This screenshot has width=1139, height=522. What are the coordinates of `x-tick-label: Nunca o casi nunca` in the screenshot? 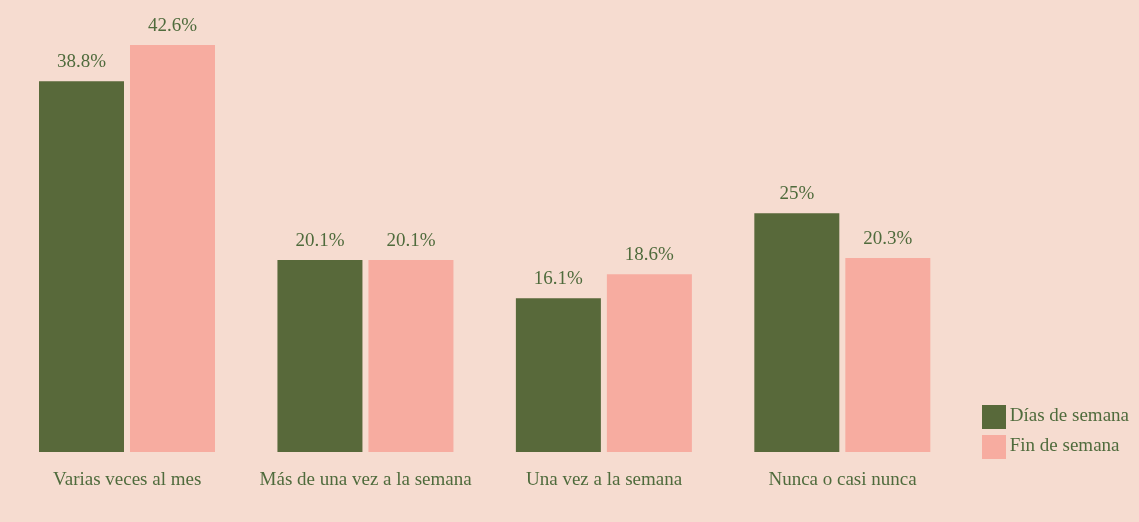 It's located at (843, 479).